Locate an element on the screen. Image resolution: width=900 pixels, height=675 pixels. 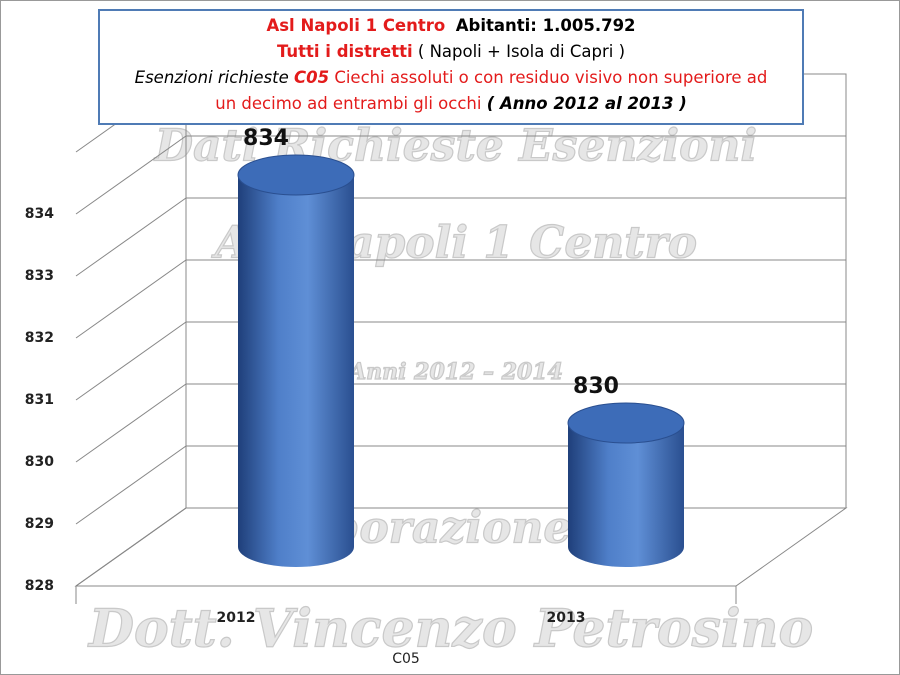
y-tick-label: 832 is located at coordinates (39, 338).